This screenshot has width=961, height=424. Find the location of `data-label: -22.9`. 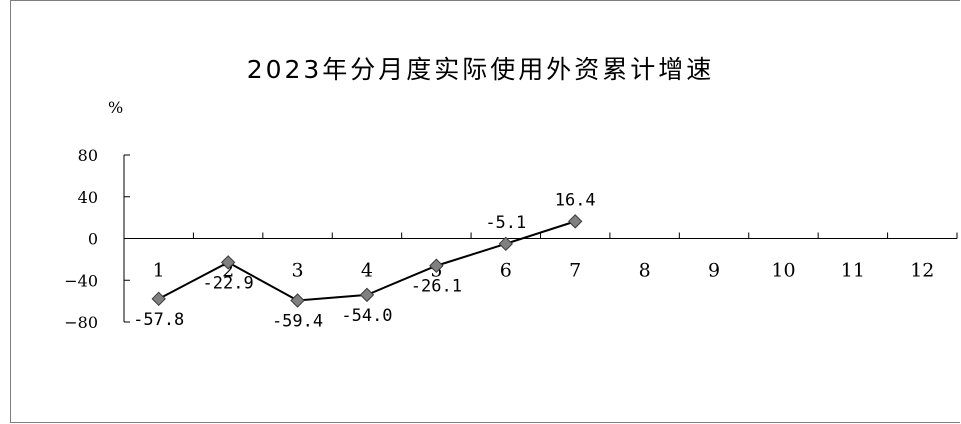

data-label: -22.9 is located at coordinates (228, 283).